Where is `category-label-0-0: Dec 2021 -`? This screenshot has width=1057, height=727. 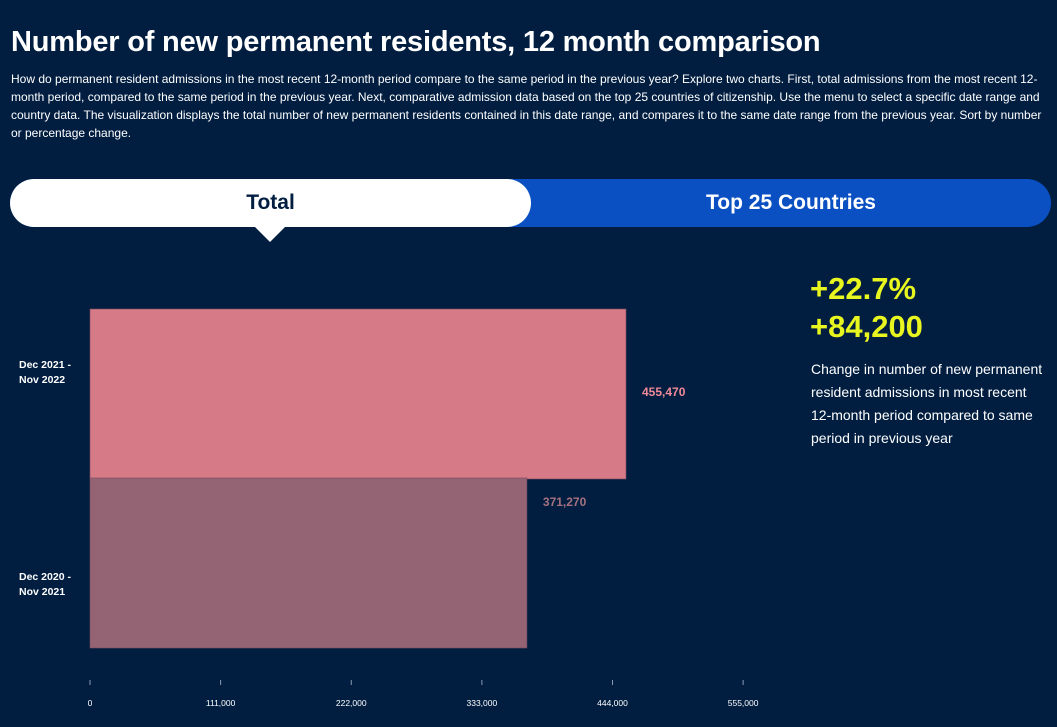 category-label-0-0: Dec 2021 - is located at coordinates (45, 365).